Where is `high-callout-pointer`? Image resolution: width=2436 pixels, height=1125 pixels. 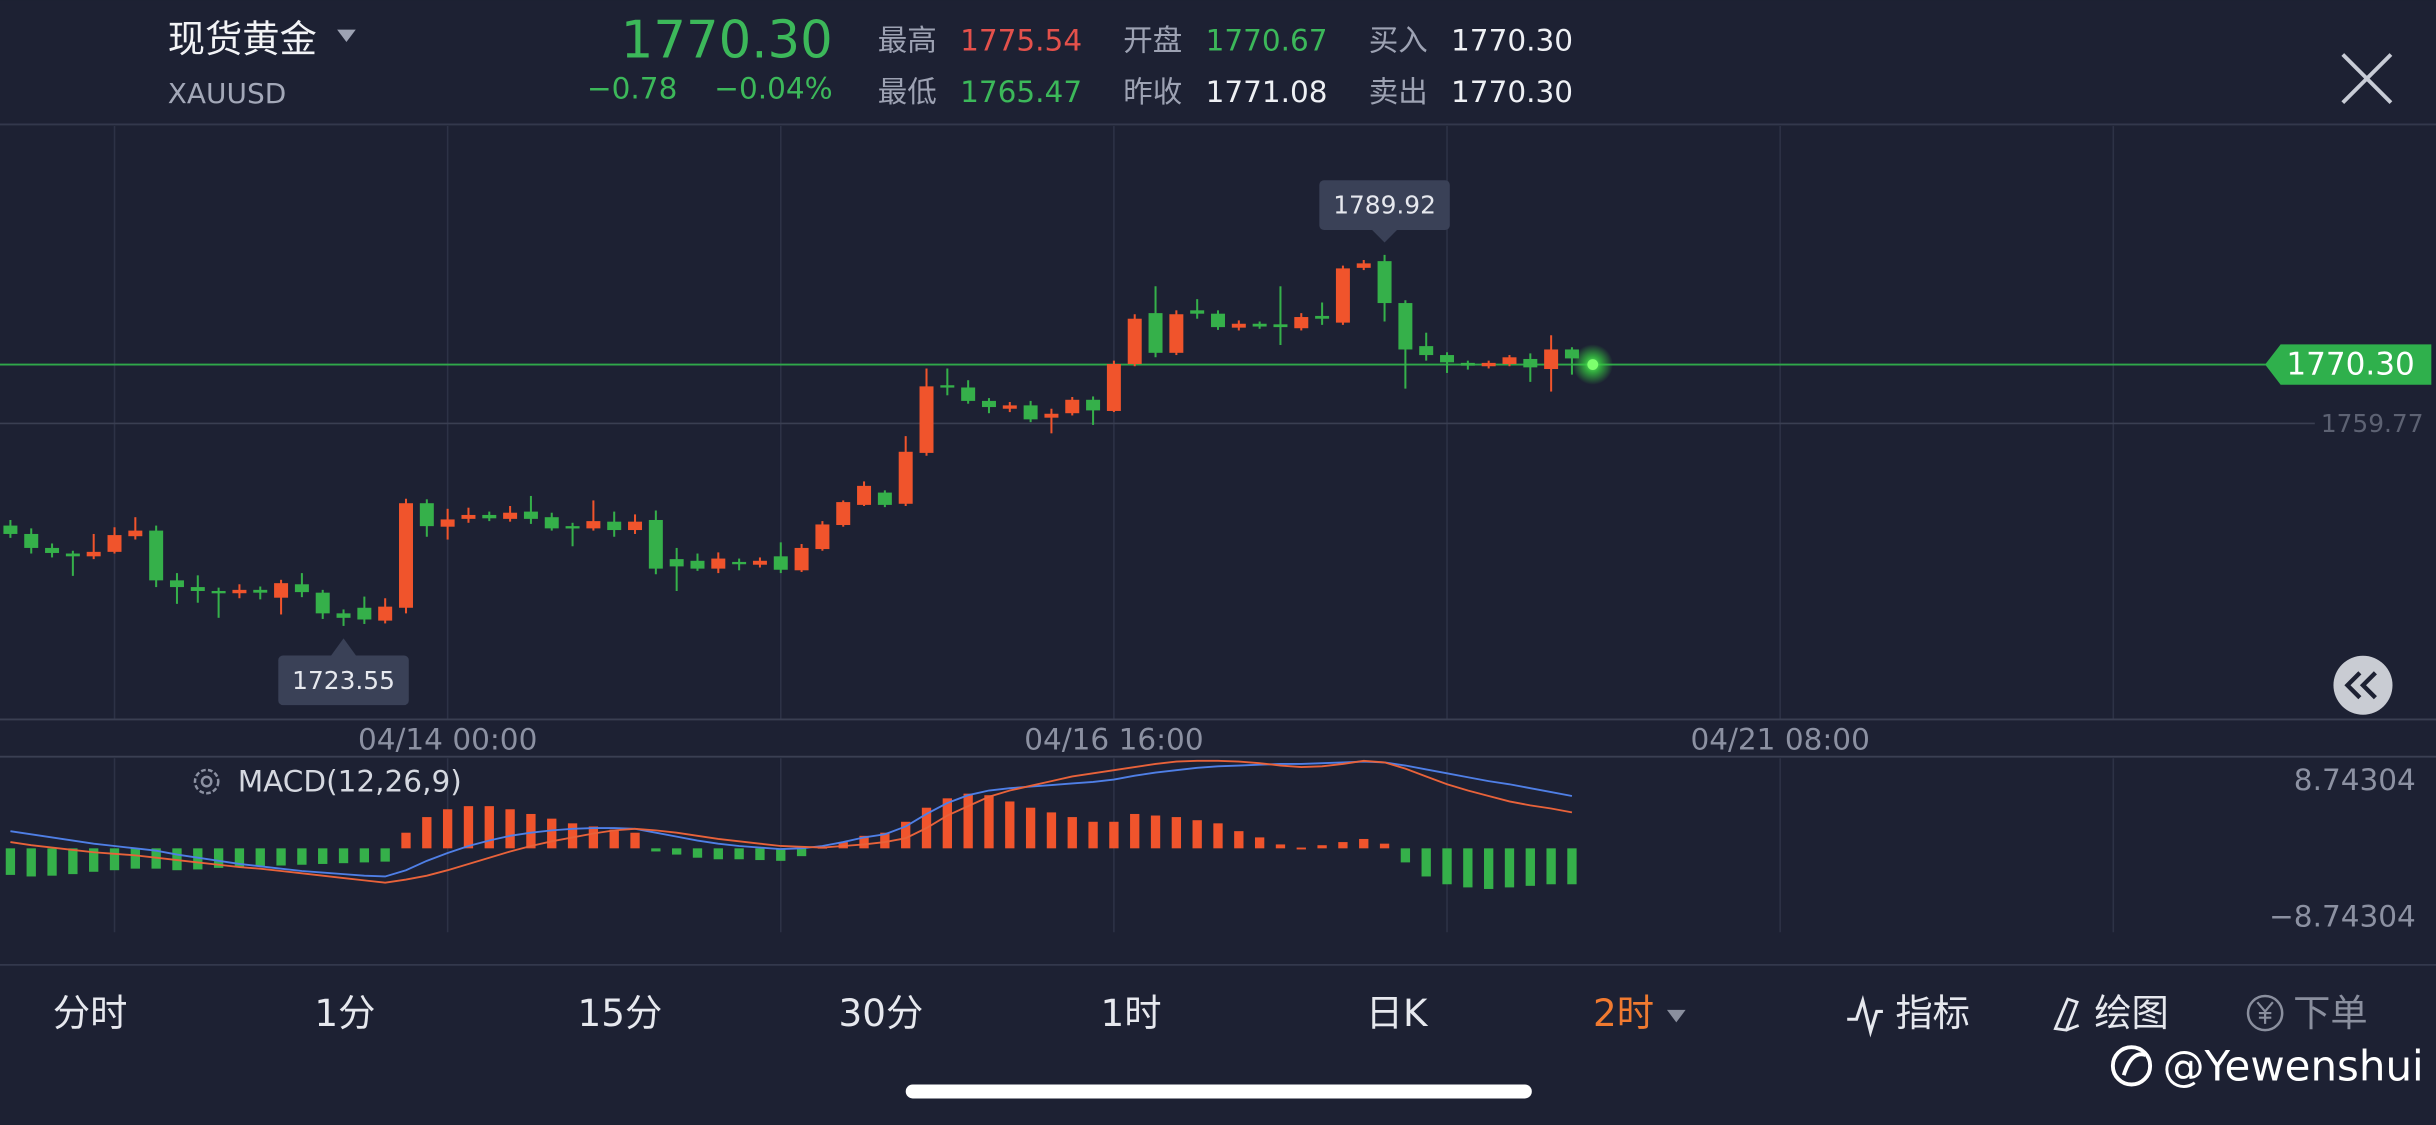 high-callout-pointer is located at coordinates (1384, 236).